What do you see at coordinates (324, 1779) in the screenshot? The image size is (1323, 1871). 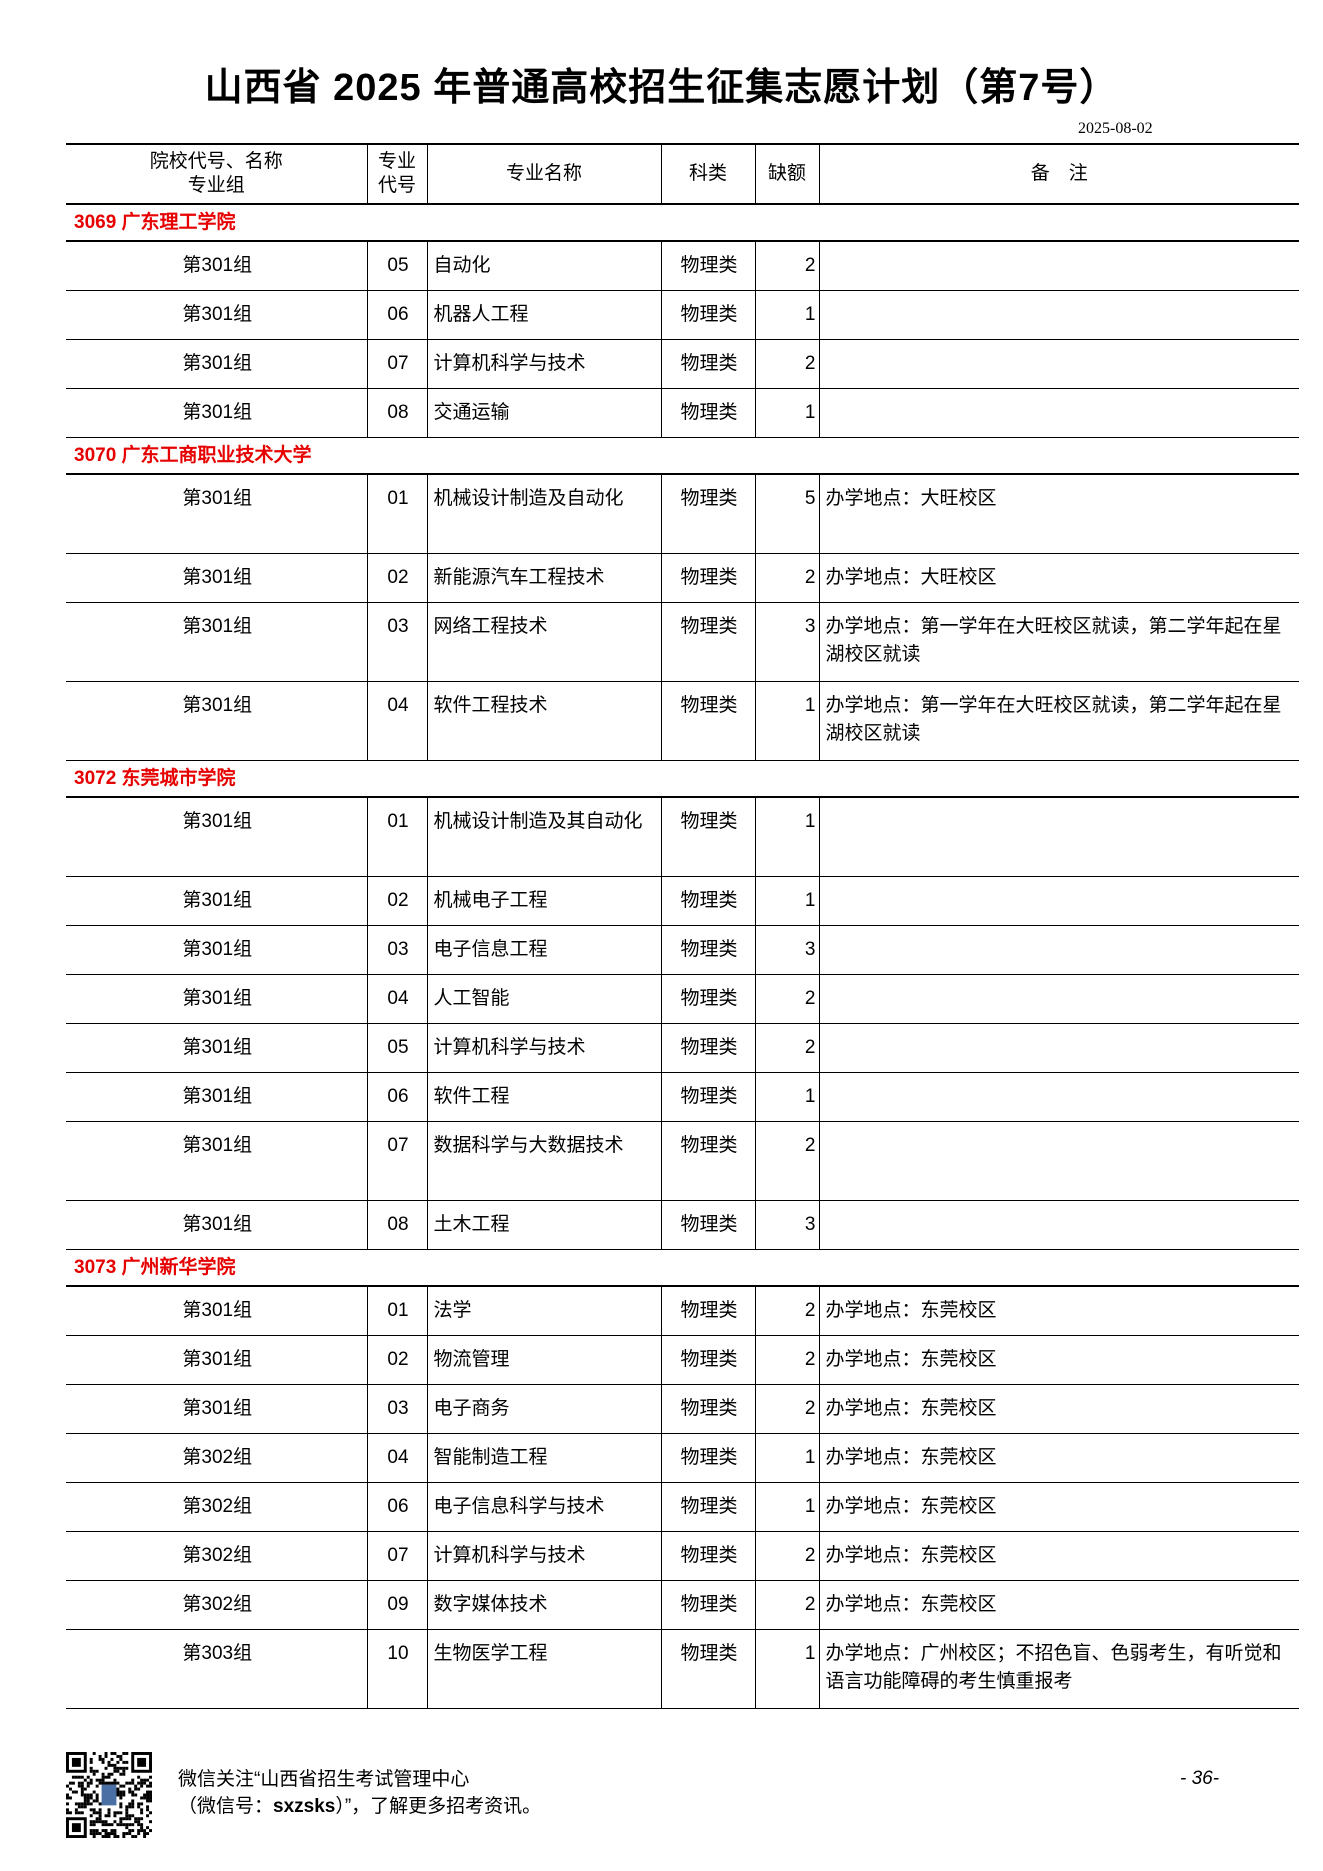 I see `footer-line-1: 微信关注“山西省招生考试管理中心` at bounding box center [324, 1779].